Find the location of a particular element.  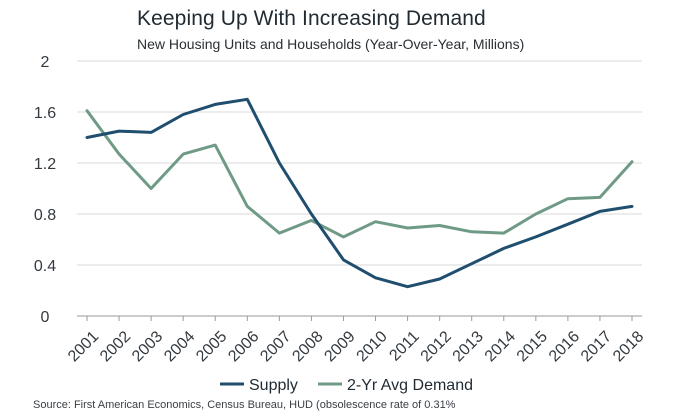

x-tick-label: 2001 is located at coordinates (83, 346).